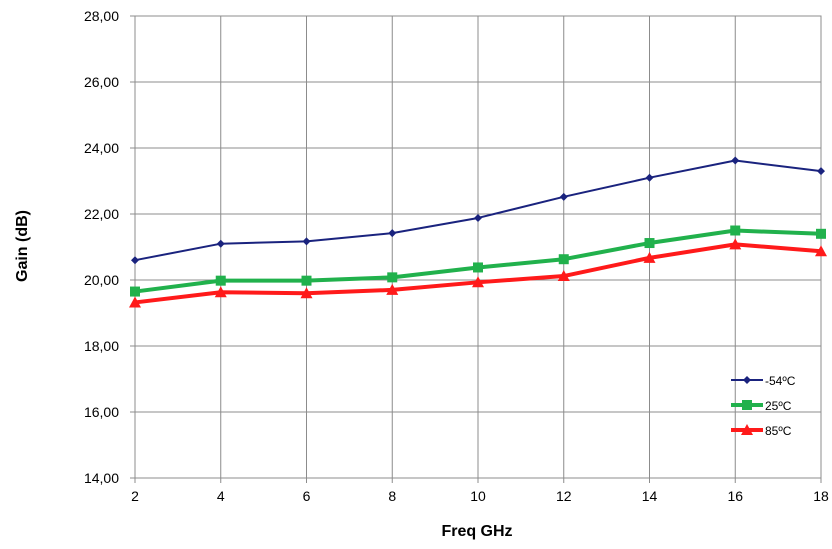 The image size is (832, 549). Describe the element at coordinates (135, 496) in the screenshot. I see `x-tick-label: 2` at that location.